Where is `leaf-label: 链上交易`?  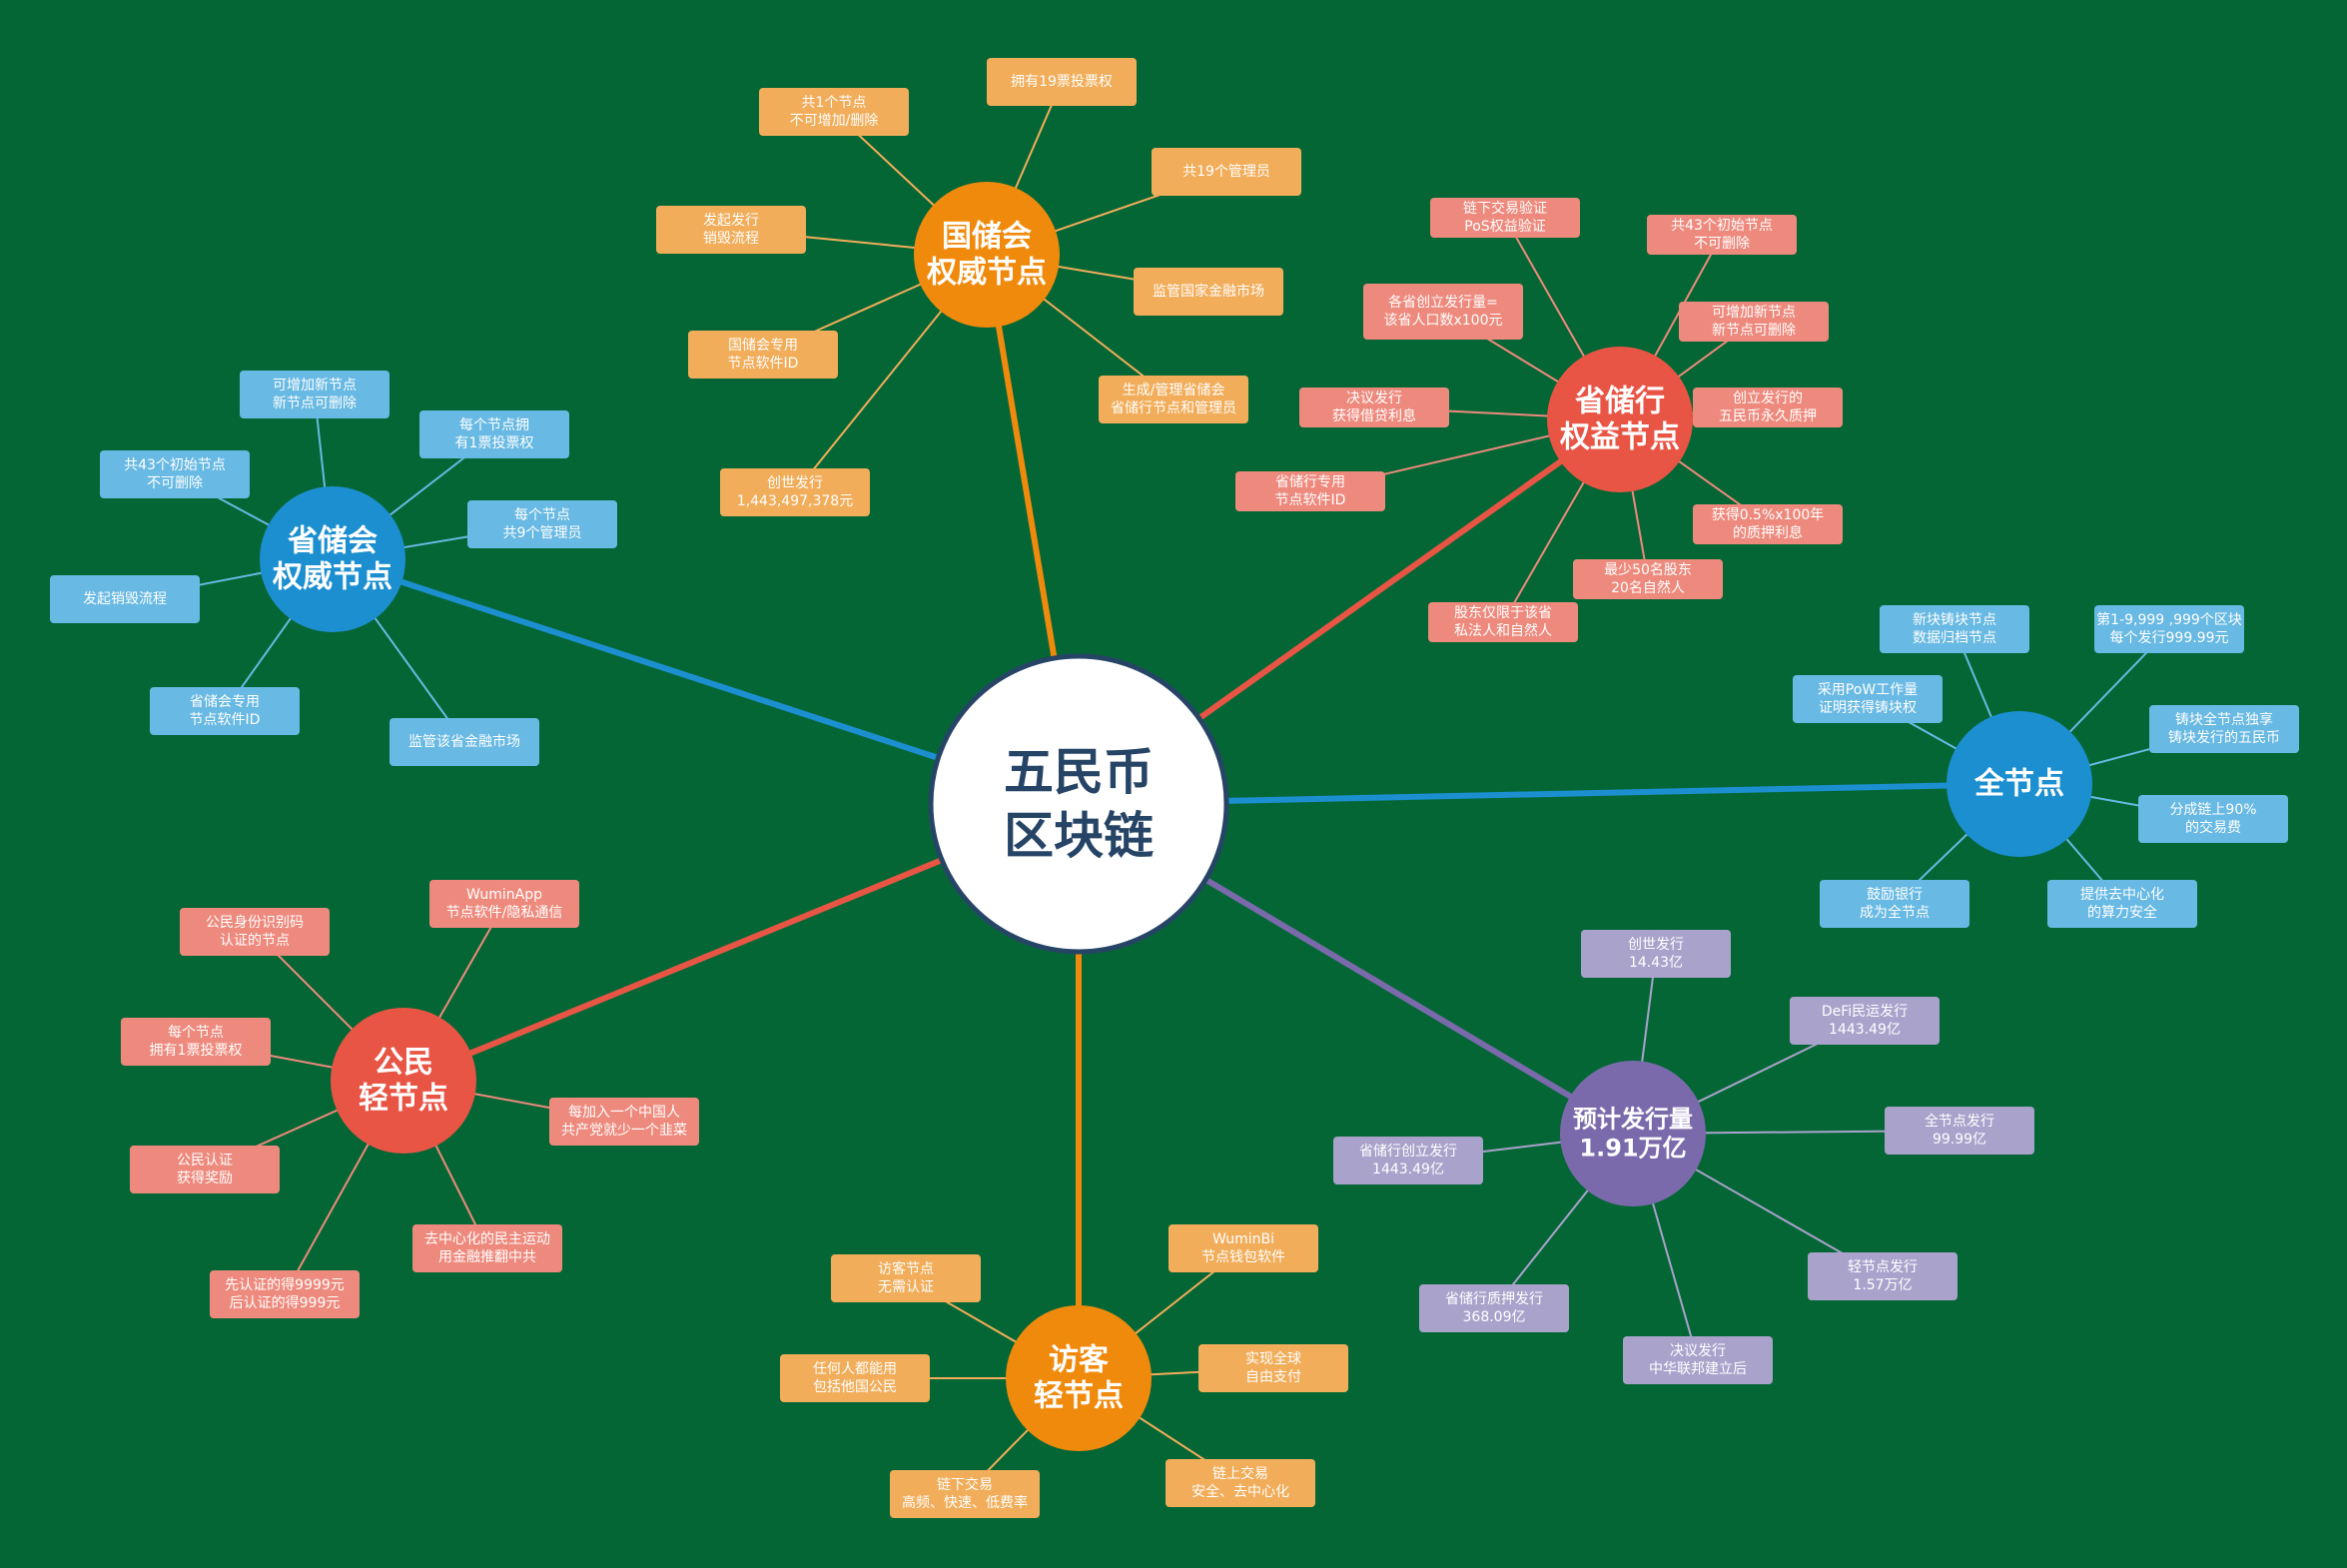
leaf-label: 链上交易 is located at coordinates (1240, 1473).